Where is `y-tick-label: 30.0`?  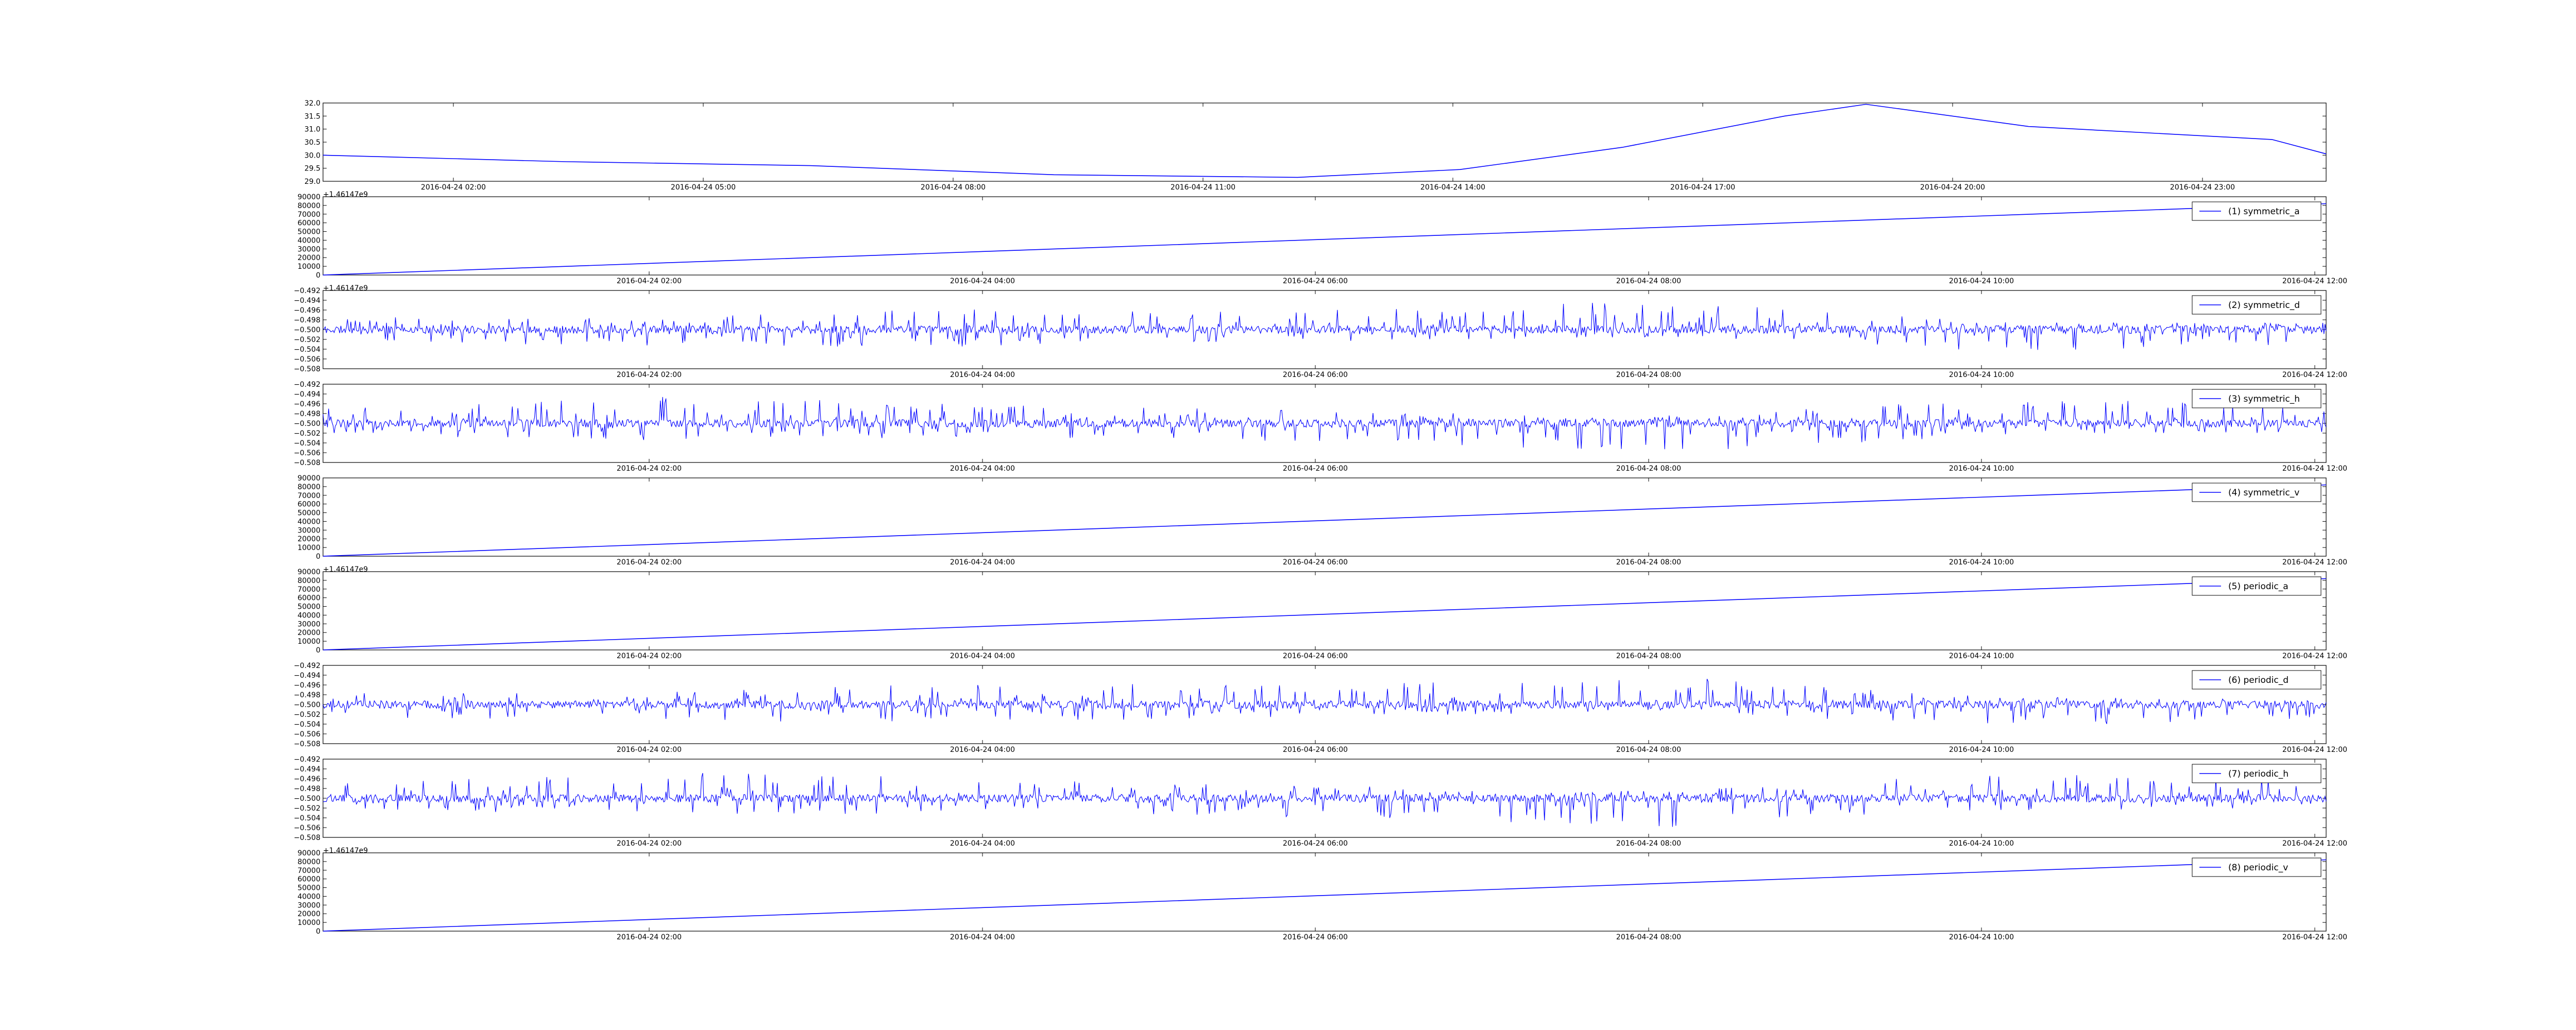 y-tick-label: 30.0 is located at coordinates (312, 155).